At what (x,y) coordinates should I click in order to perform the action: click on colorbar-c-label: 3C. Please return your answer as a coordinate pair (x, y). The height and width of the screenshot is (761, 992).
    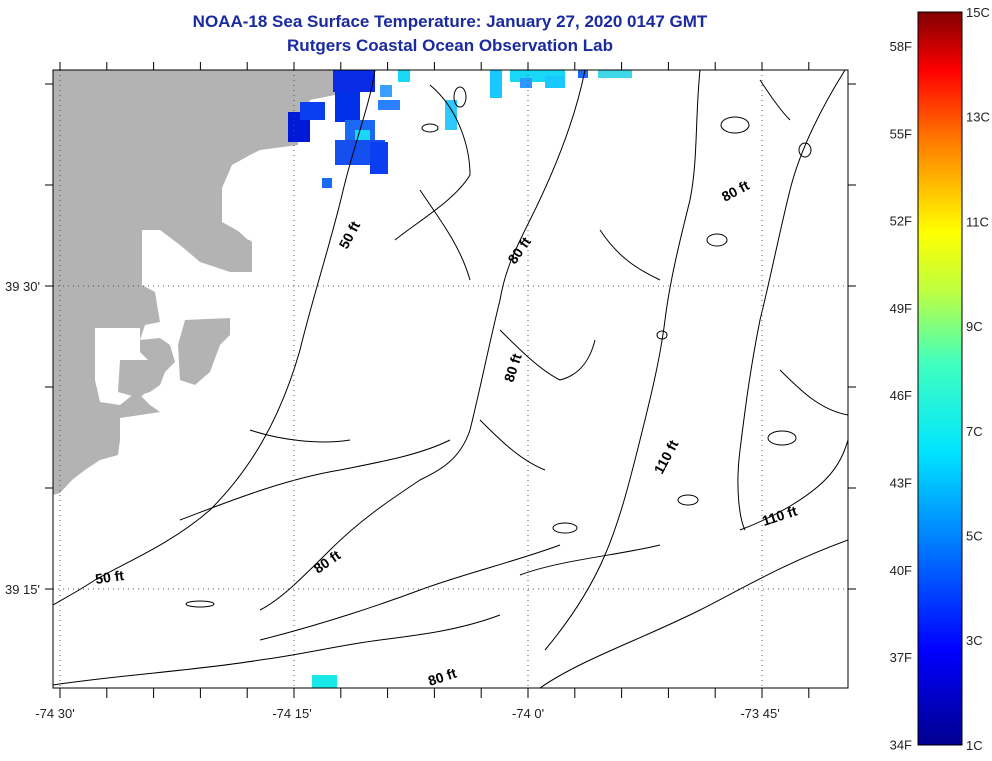
    Looking at the image, I should click on (974, 640).